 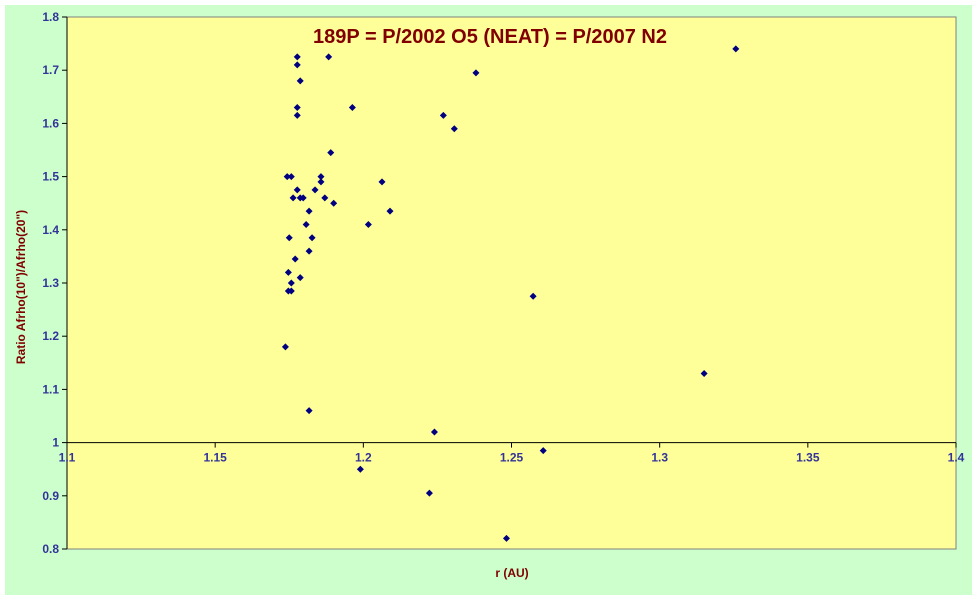 I want to click on x-axis-title: r (AU), so click(x=511, y=573).